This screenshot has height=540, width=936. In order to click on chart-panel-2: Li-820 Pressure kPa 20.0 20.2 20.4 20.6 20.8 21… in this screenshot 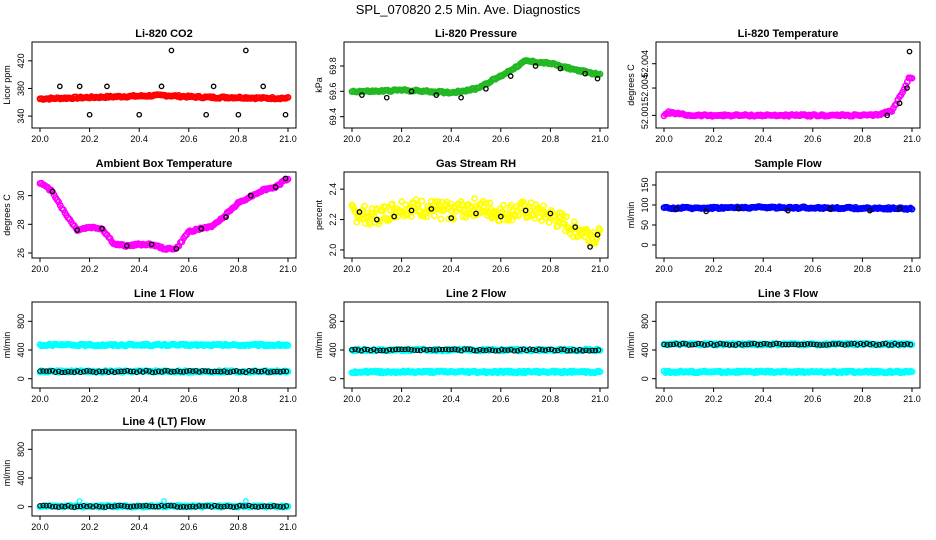, I will do `click(461, 86)`.